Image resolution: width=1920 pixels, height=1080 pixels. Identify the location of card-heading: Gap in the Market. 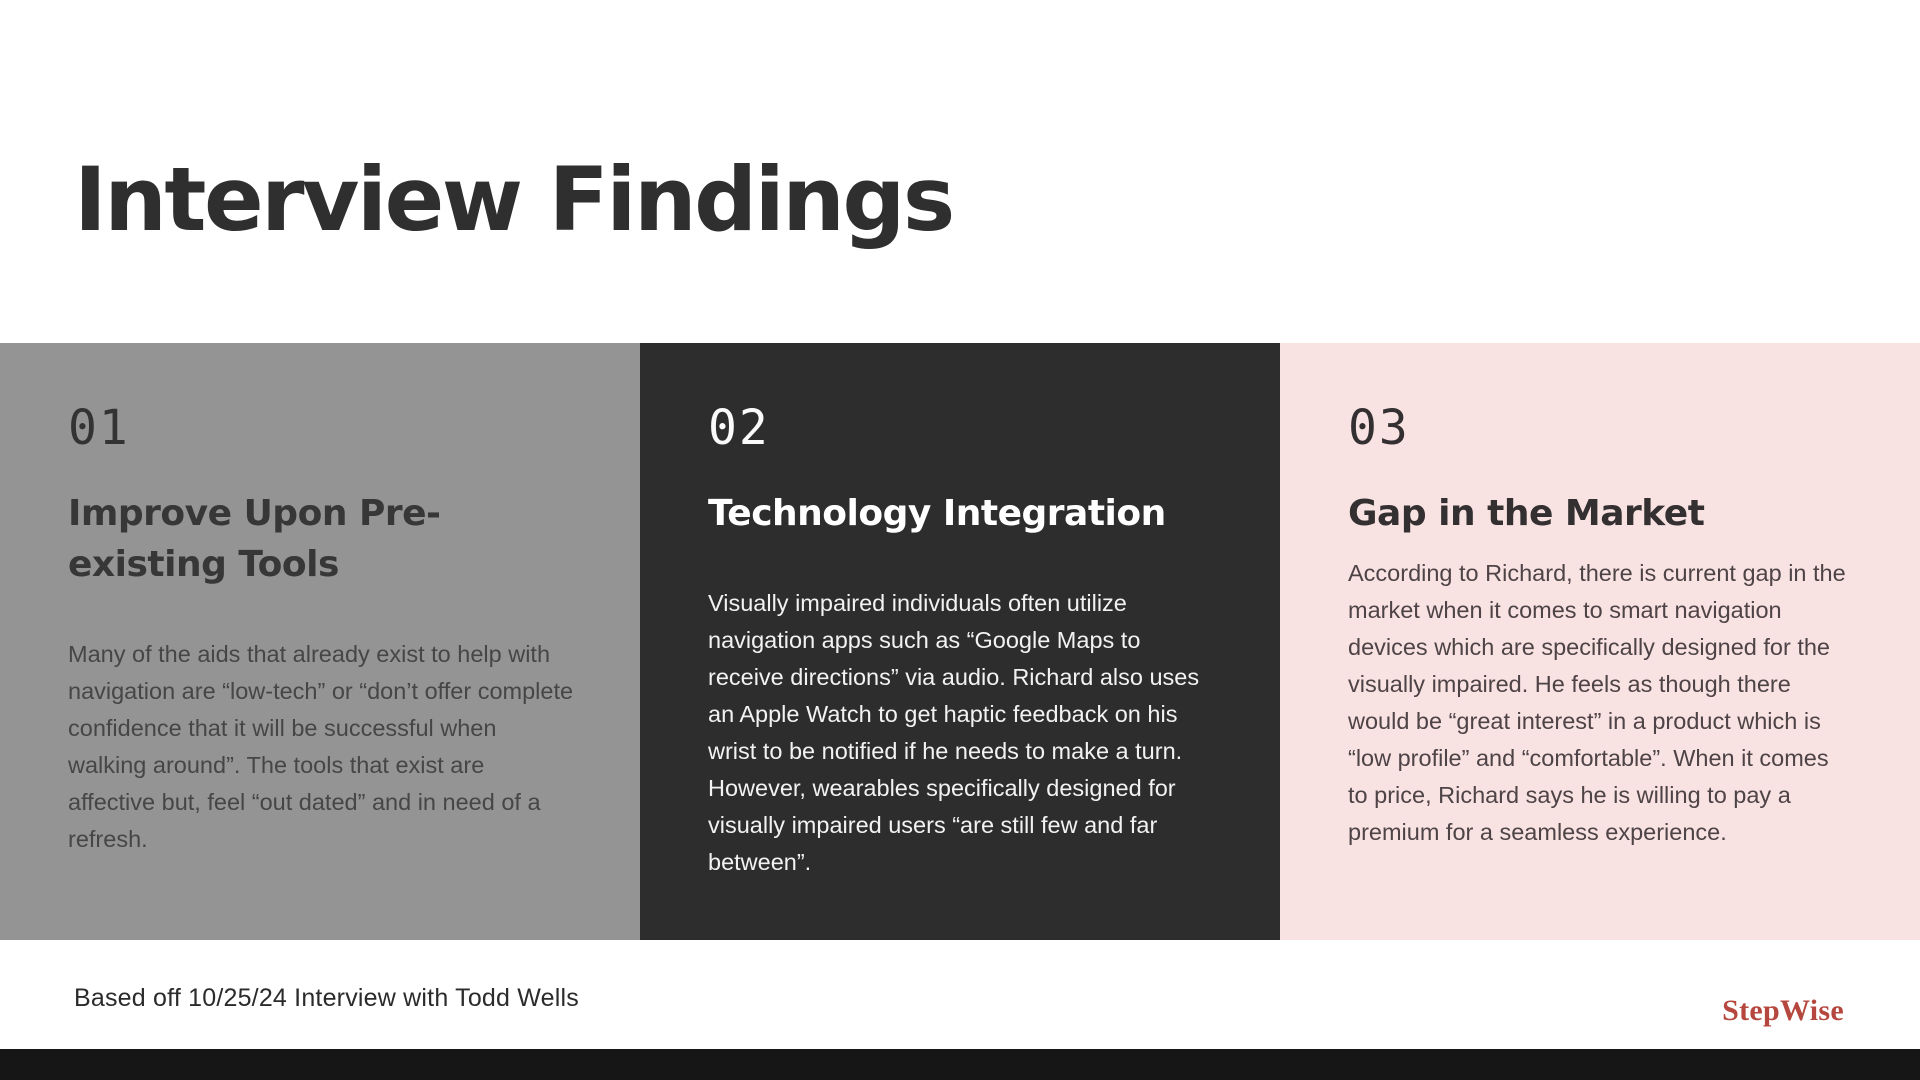
(1526, 514).